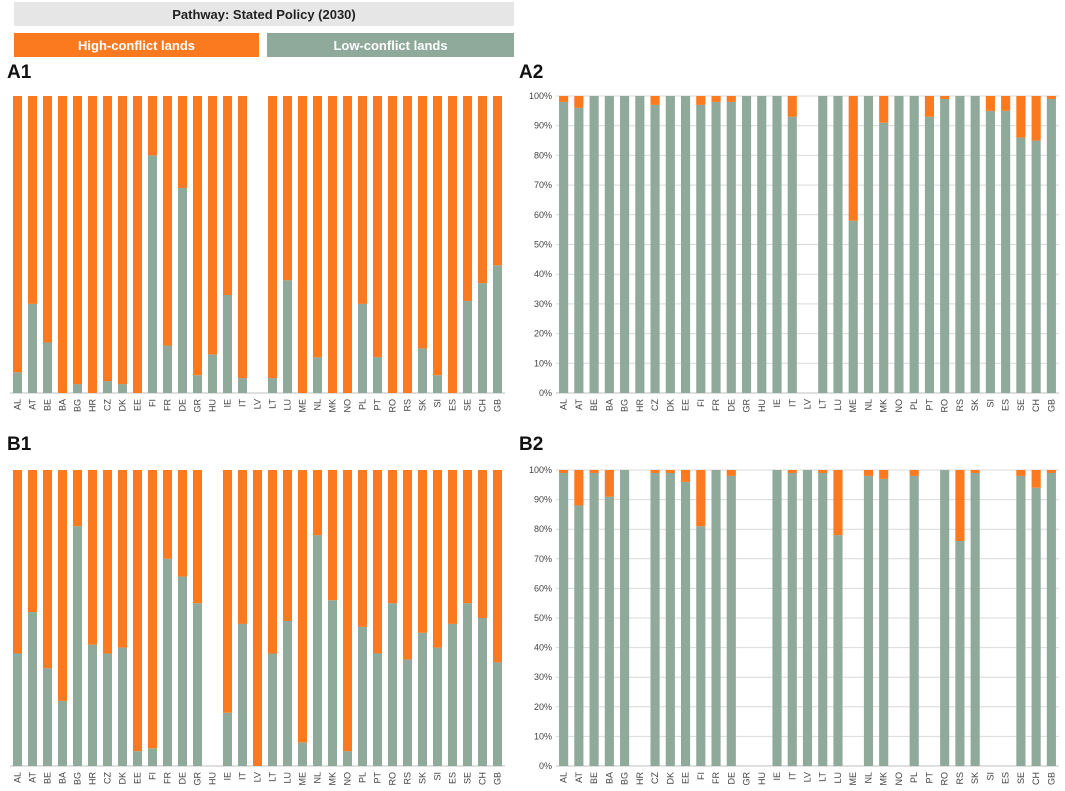 The image size is (1065, 791). What do you see at coordinates (777, 403) in the screenshot?
I see `a2-xtick-label: IE` at bounding box center [777, 403].